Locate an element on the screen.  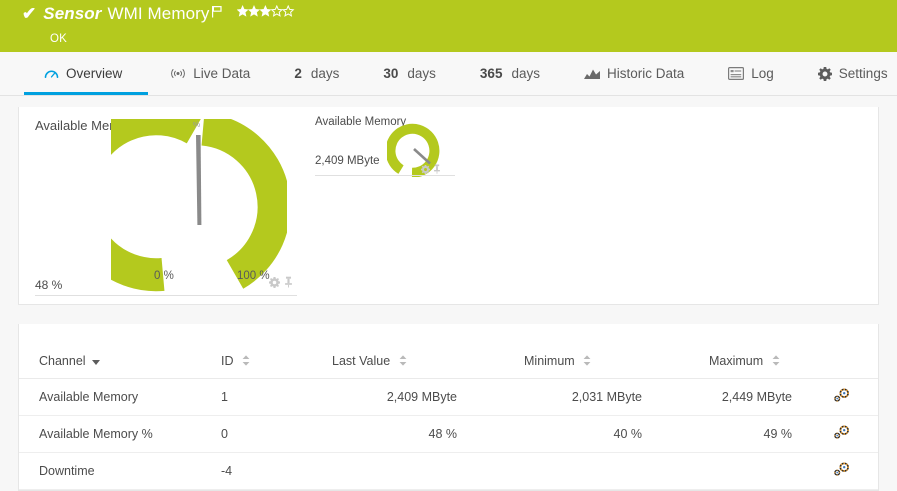
cell-channel: Available Memory % is located at coordinates (114, 434).